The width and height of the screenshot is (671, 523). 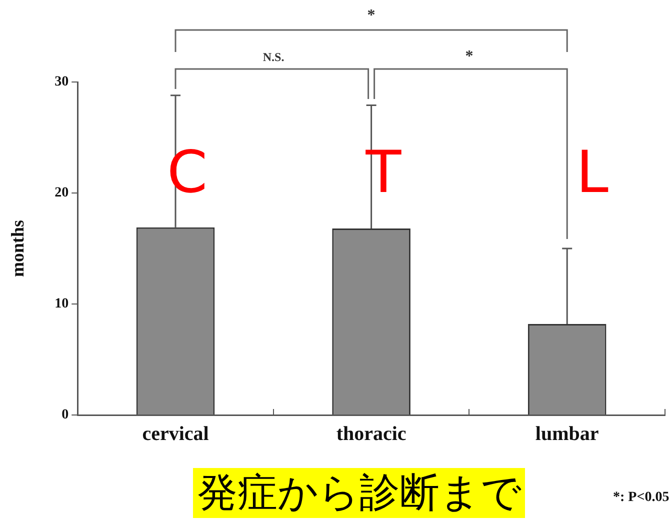 What do you see at coordinates (359, 493) in the screenshot?
I see `text: 発症から診断まで` at bounding box center [359, 493].